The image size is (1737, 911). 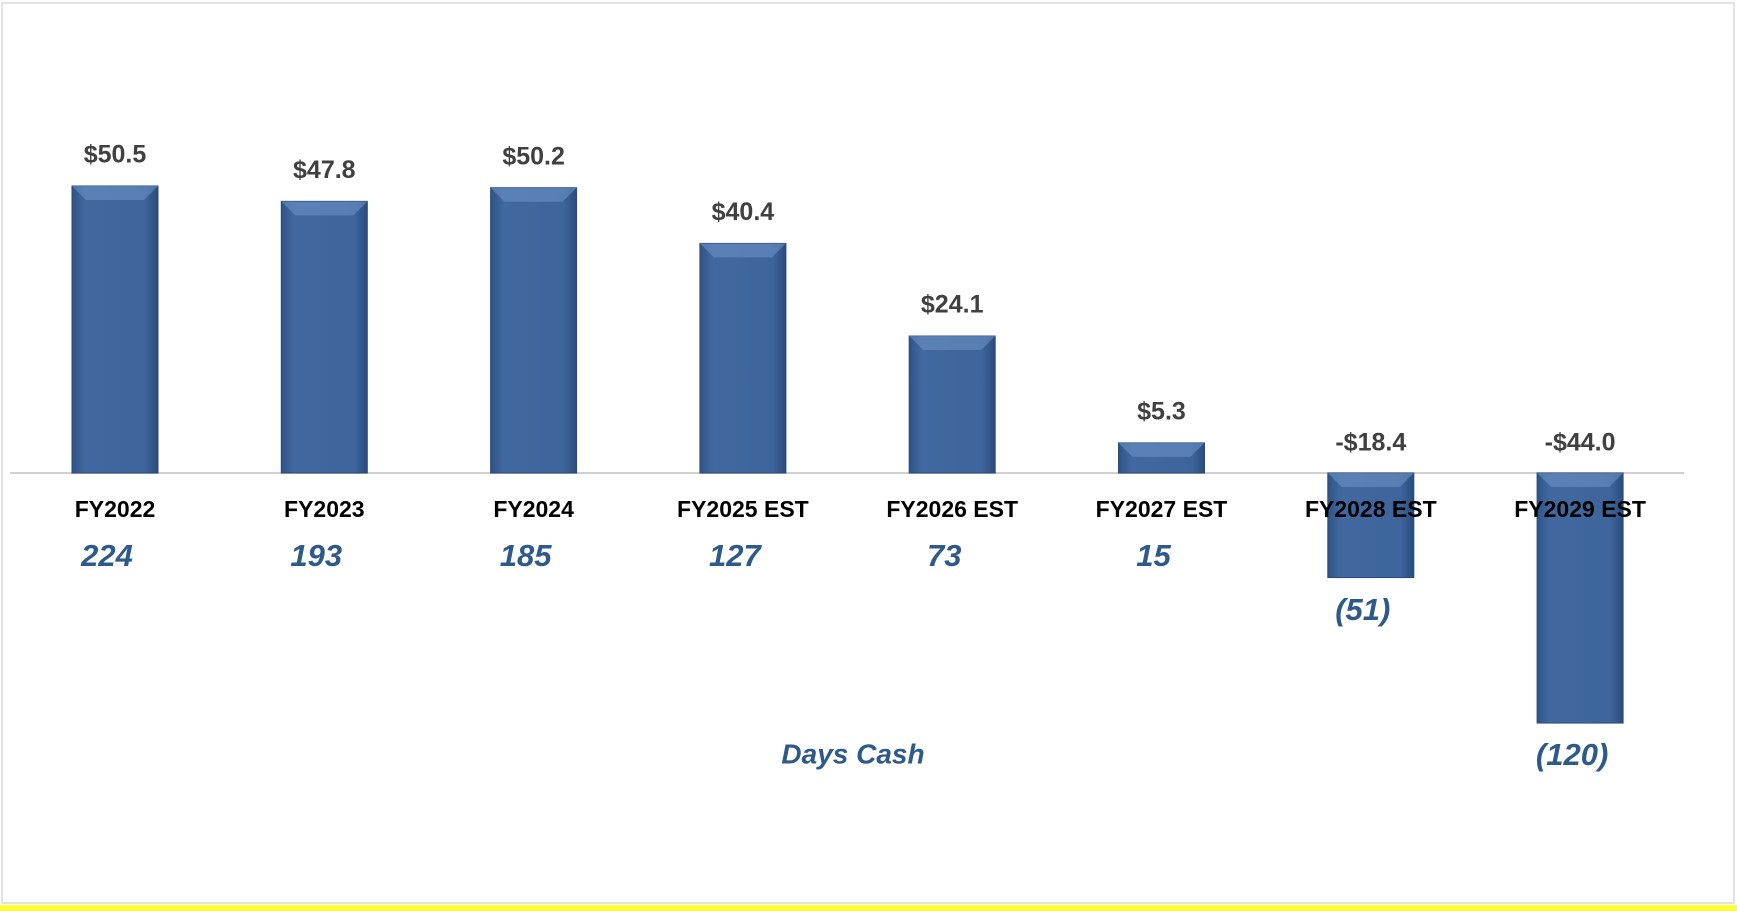 What do you see at coordinates (1161, 411) in the screenshot?
I see `value-label: $5.3` at bounding box center [1161, 411].